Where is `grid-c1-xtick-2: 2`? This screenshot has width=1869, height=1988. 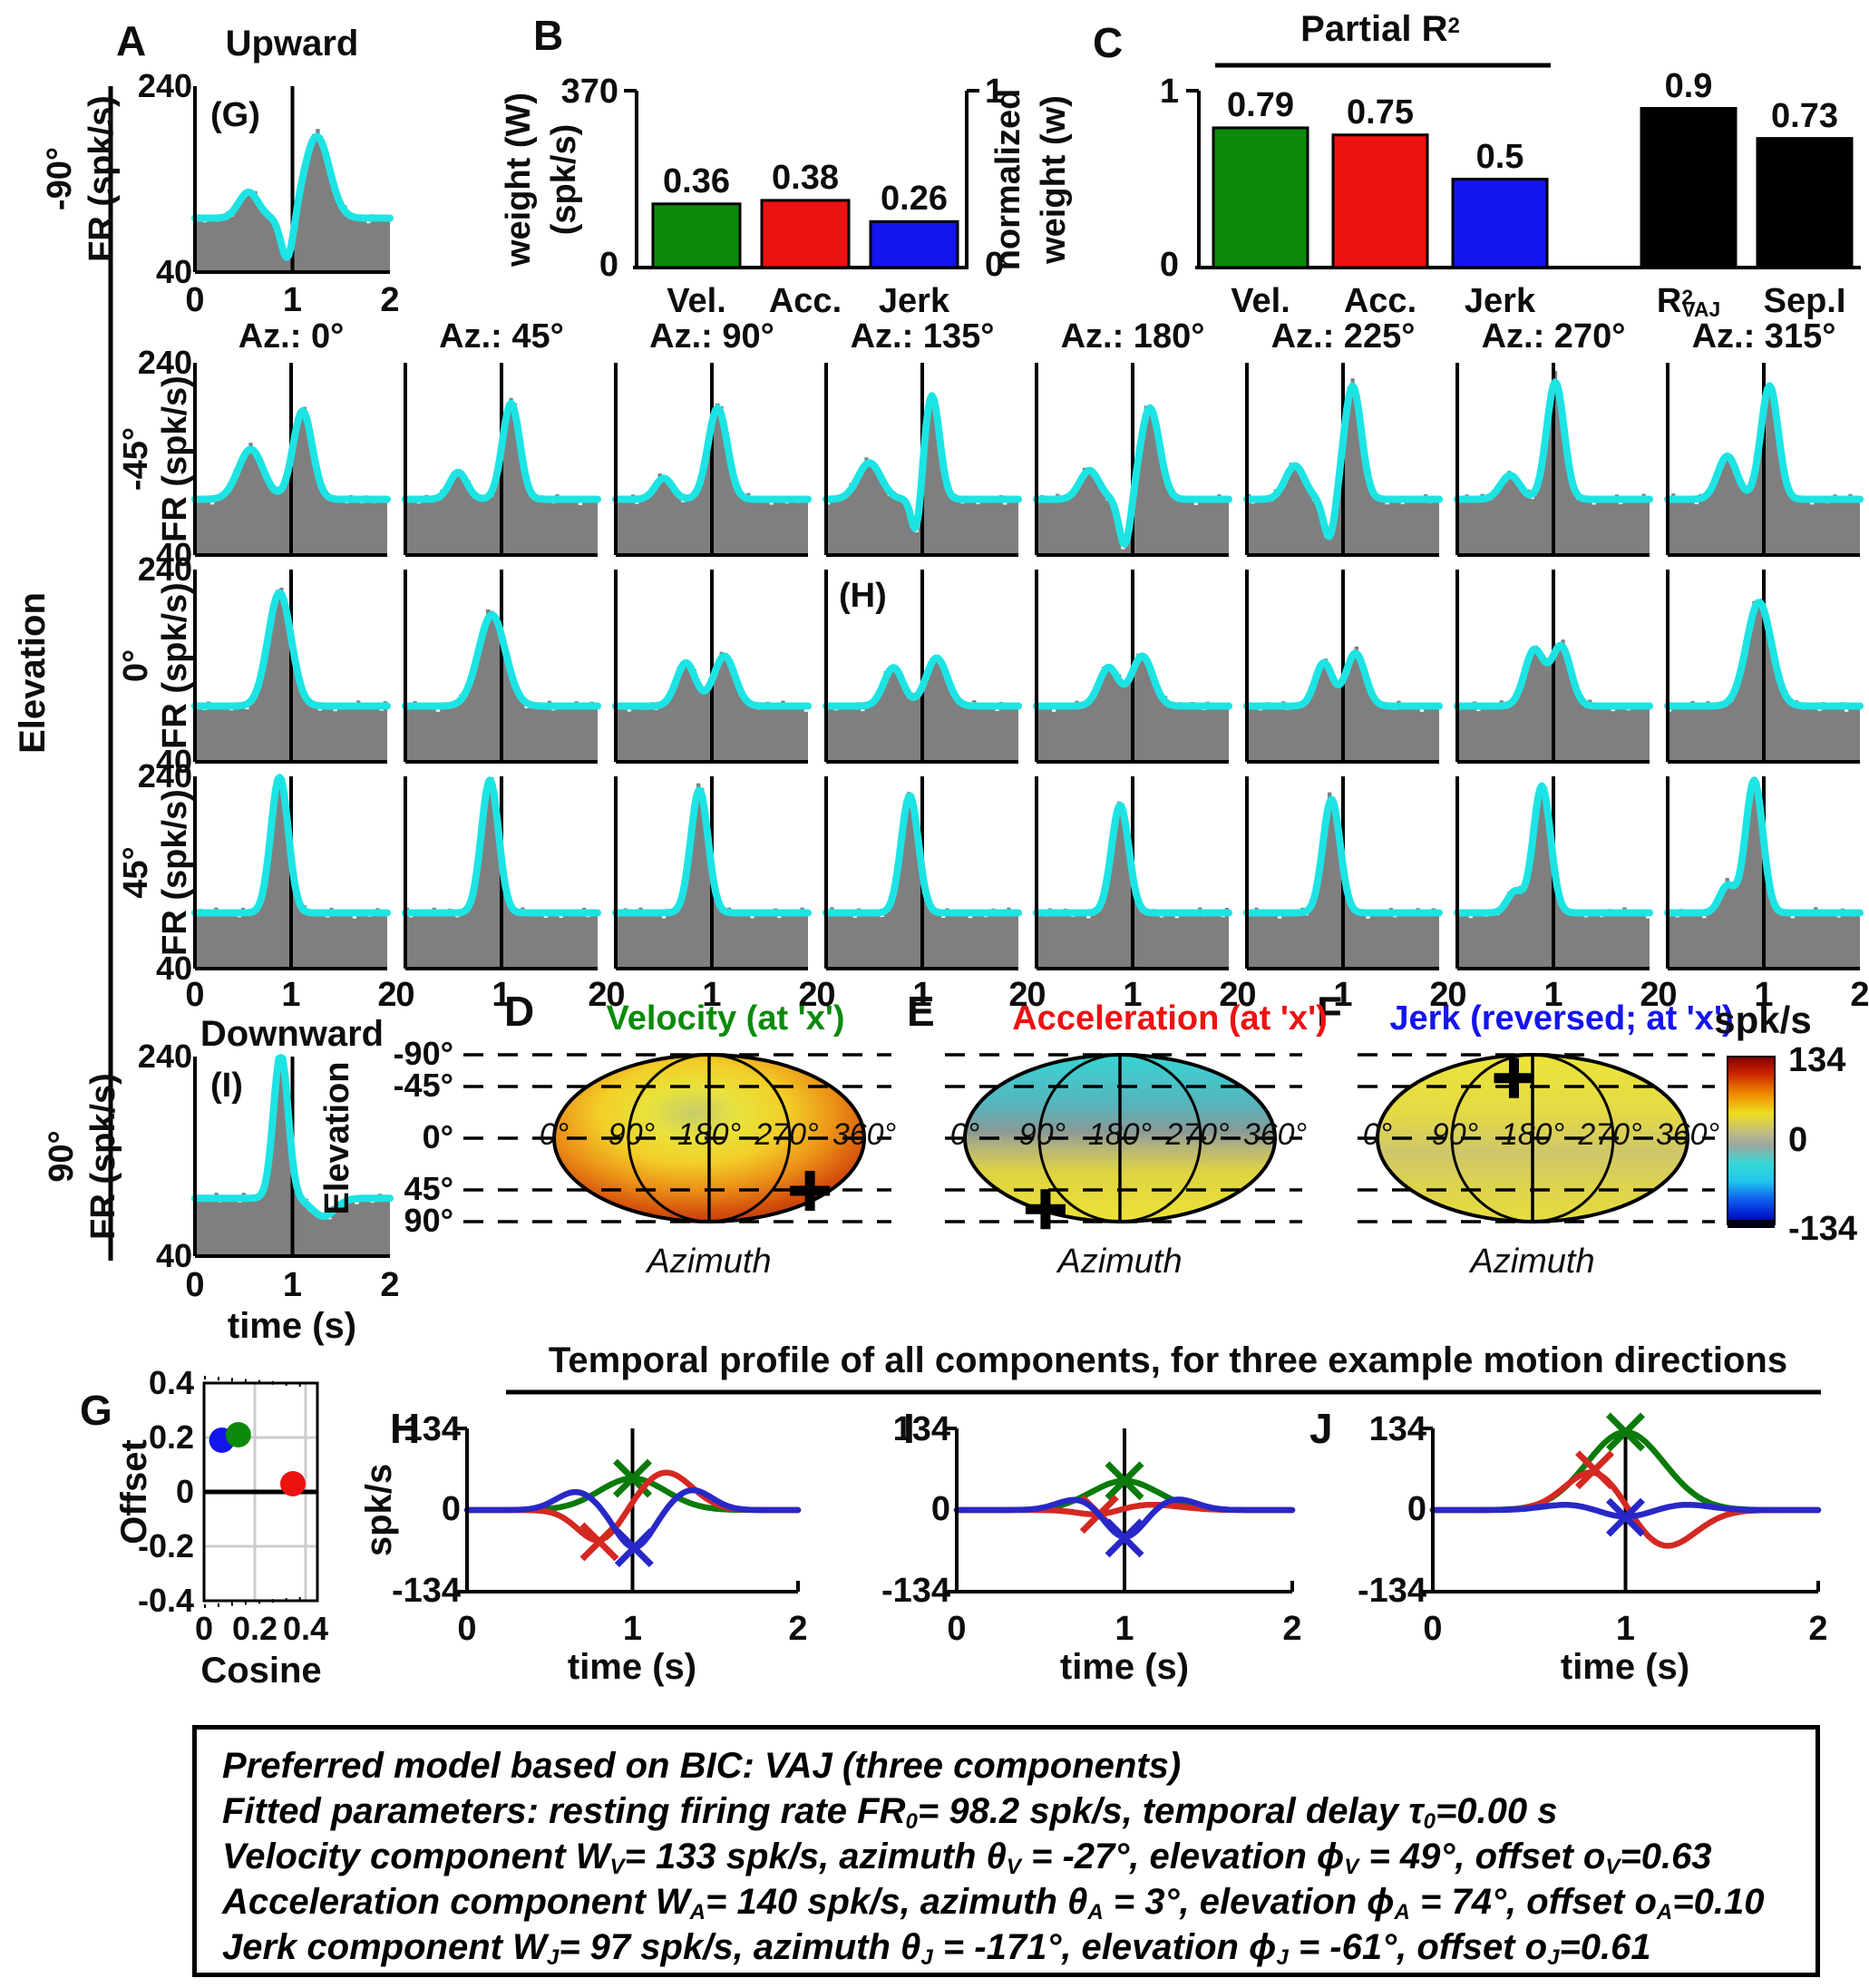
grid-c1-xtick-2: 2 is located at coordinates (598, 995).